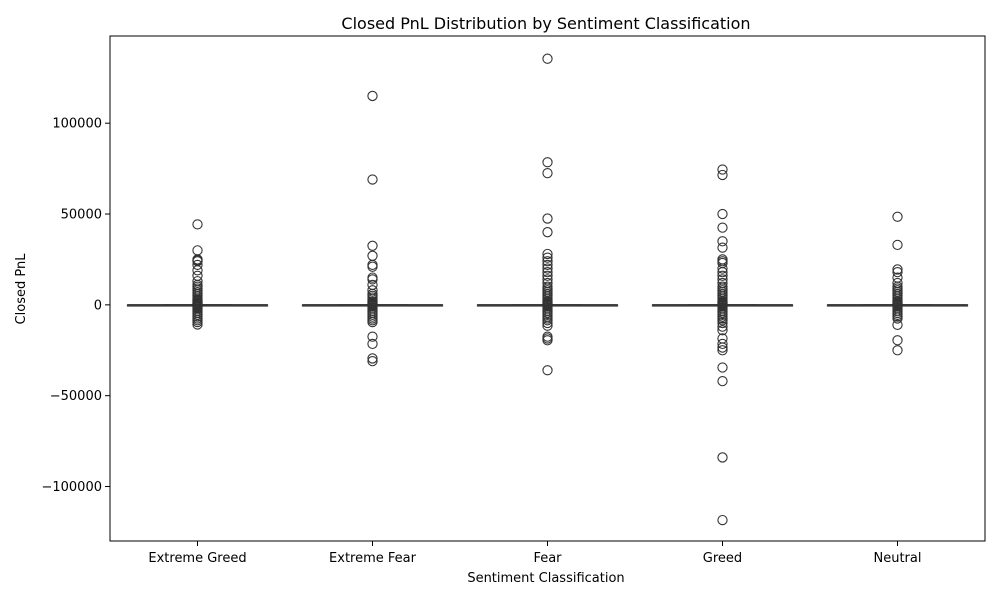 This screenshot has width=1000, height=600. I want to click on x-tick-label: Greed, so click(722, 558).